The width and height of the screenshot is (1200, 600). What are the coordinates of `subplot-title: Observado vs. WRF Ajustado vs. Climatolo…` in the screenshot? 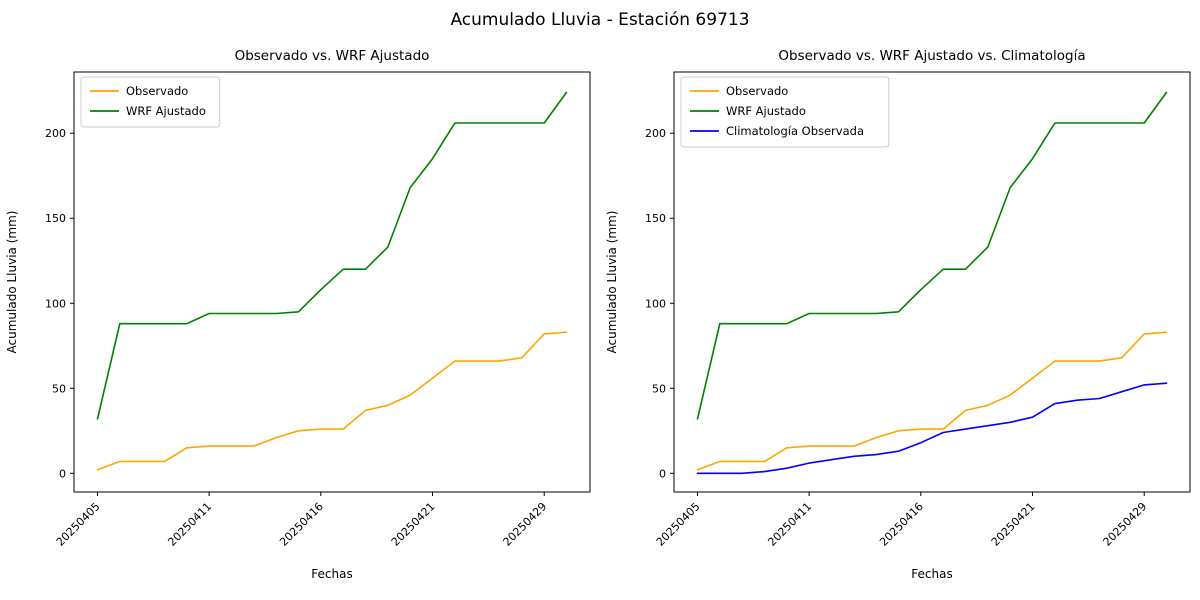 It's located at (931, 56).